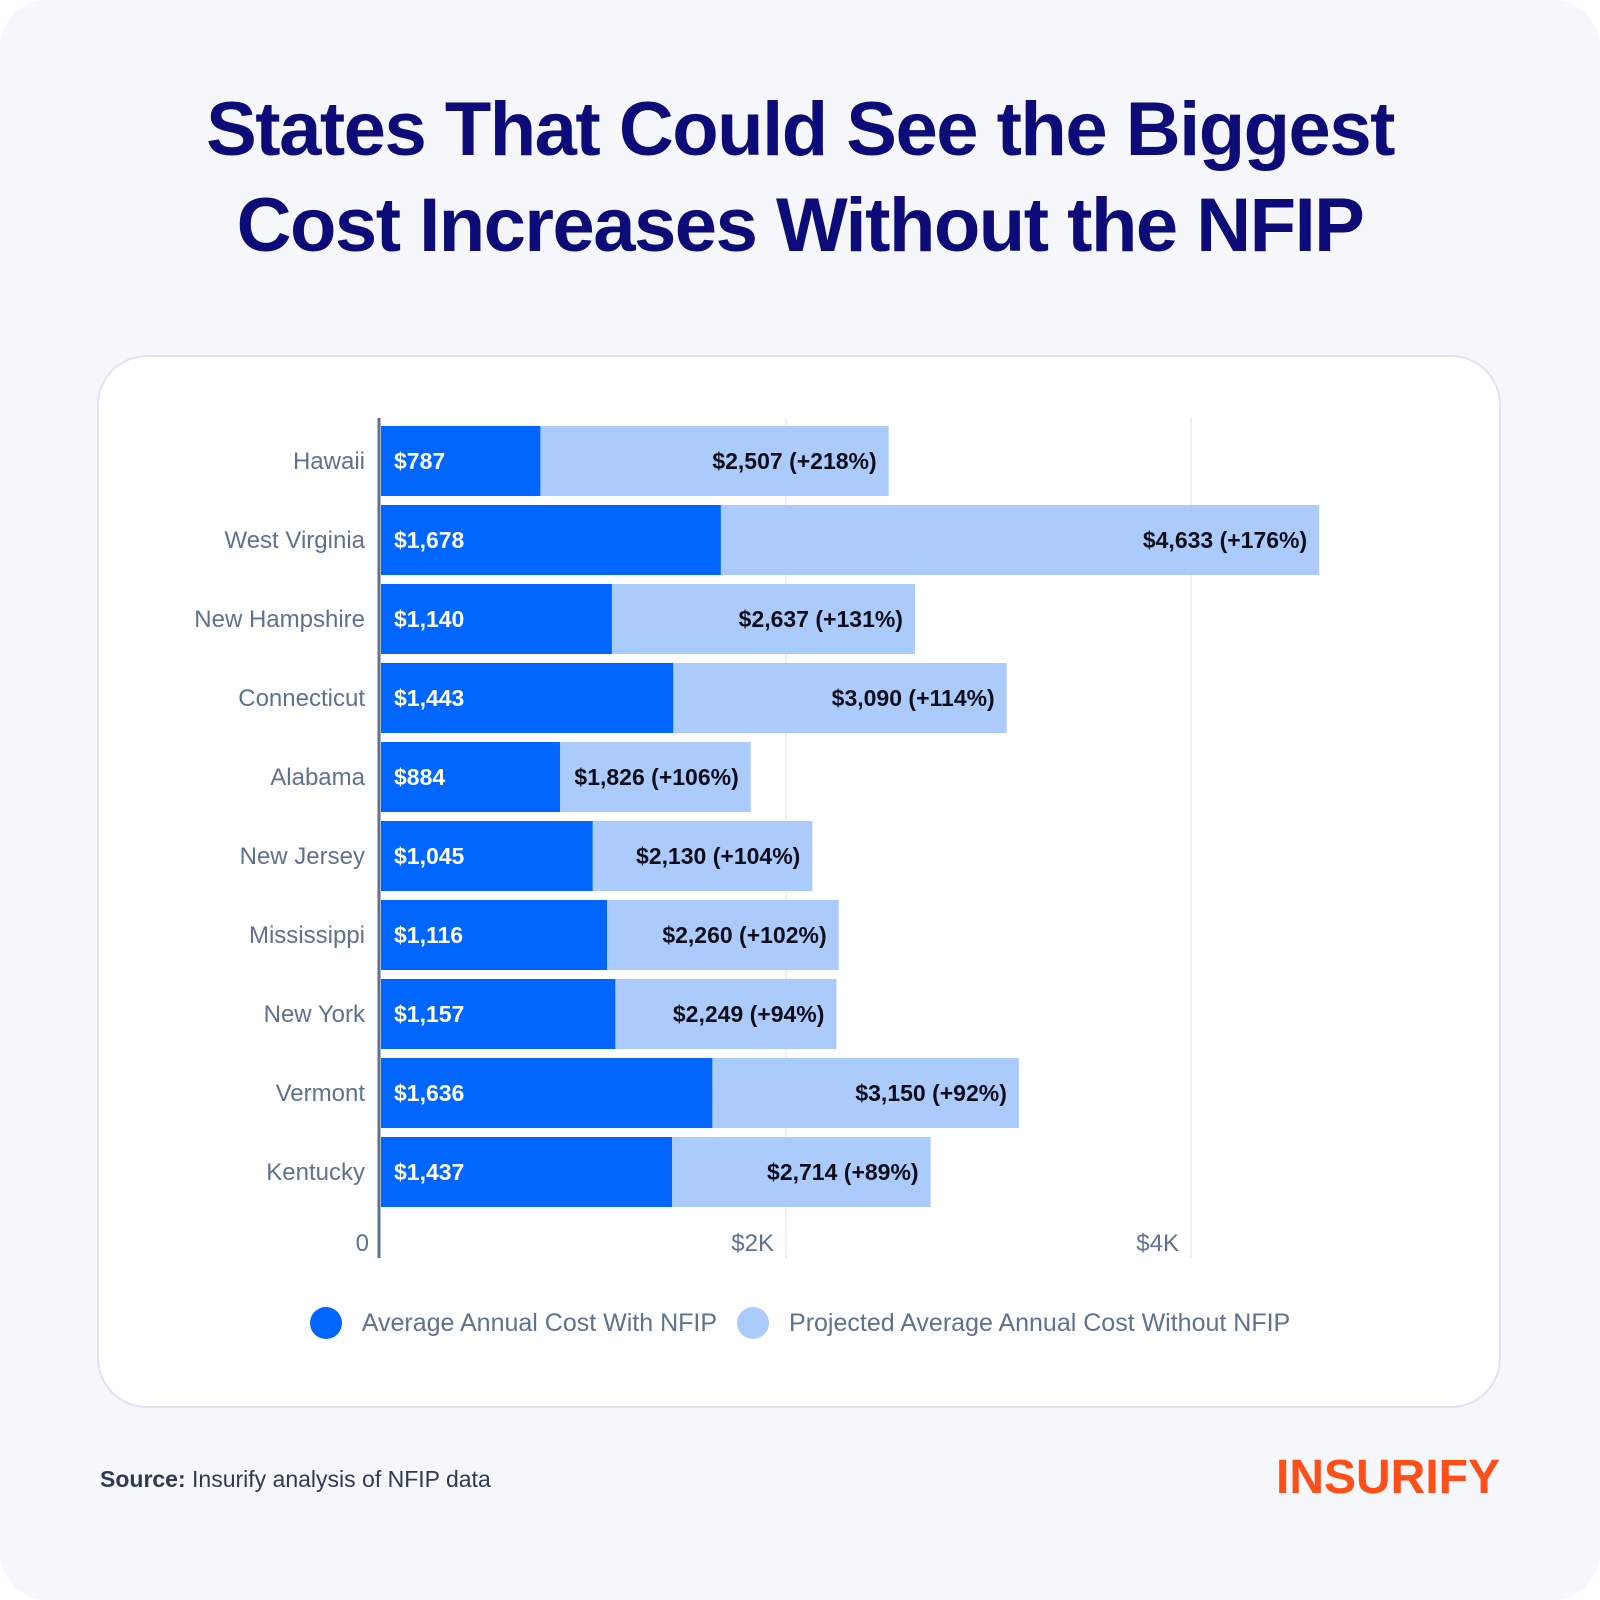 The image size is (1600, 1600). What do you see at coordinates (753, 1323) in the screenshot?
I see `legend-swatch-without-nfip` at bounding box center [753, 1323].